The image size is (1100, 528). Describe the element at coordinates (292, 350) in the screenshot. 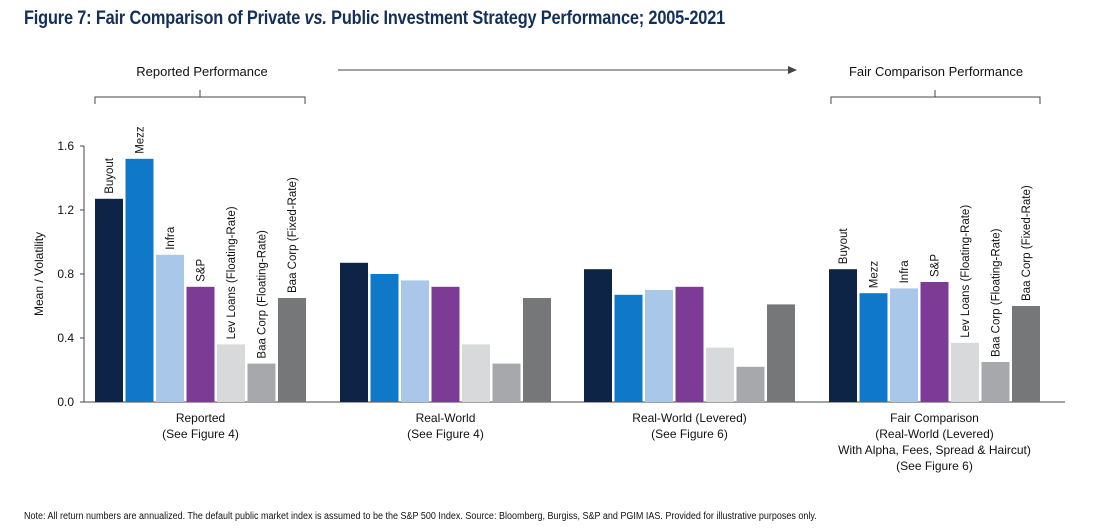

I see `bar-group1-baa-corp-fixed-rate` at that location.